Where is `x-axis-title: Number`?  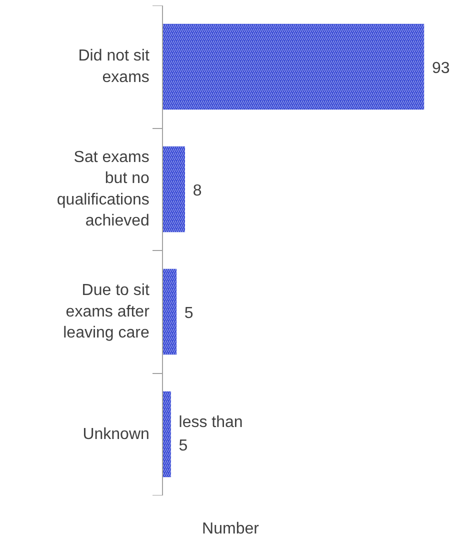 x-axis-title: Number is located at coordinates (231, 529).